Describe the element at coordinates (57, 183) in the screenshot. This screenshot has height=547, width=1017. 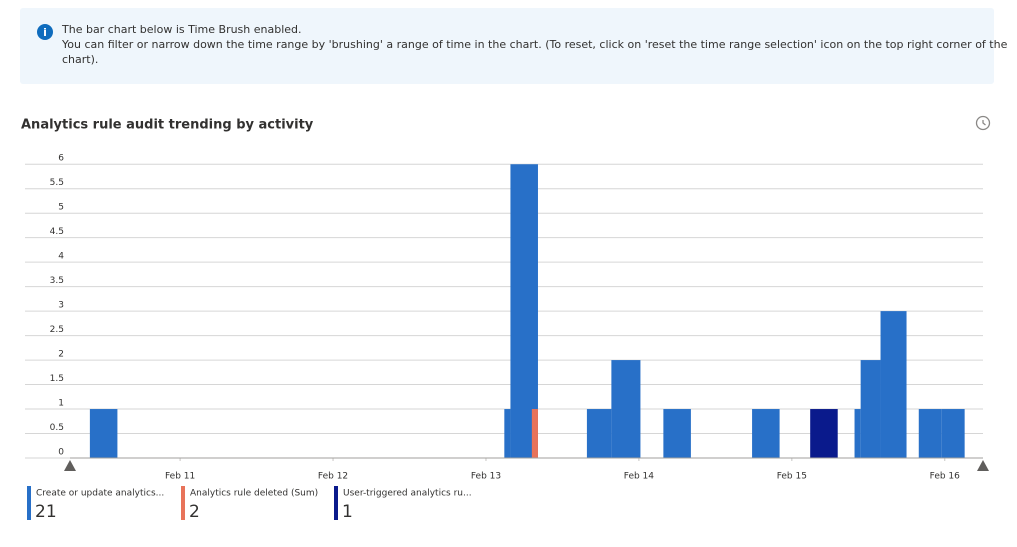
I see `y-tick-label: 5.5` at that location.